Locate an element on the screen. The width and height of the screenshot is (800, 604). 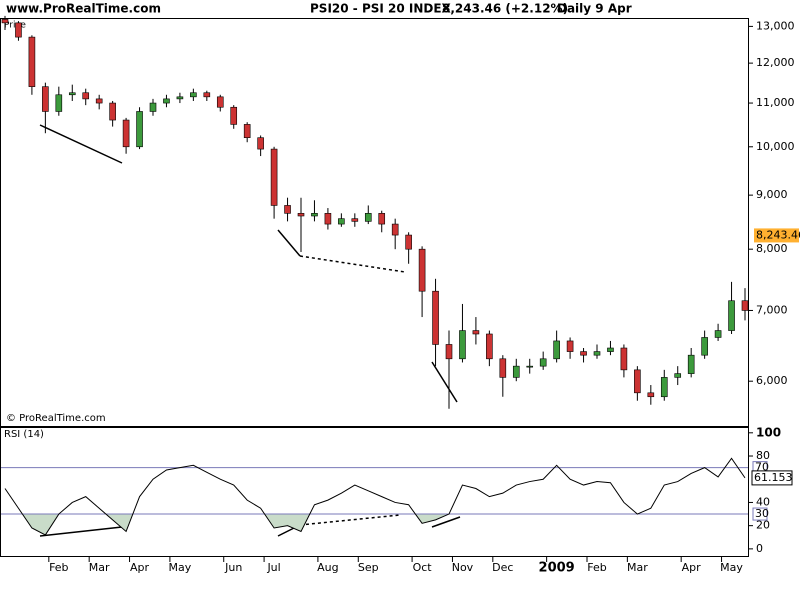
y-tick-label: 40 is located at coordinates (763, 501).